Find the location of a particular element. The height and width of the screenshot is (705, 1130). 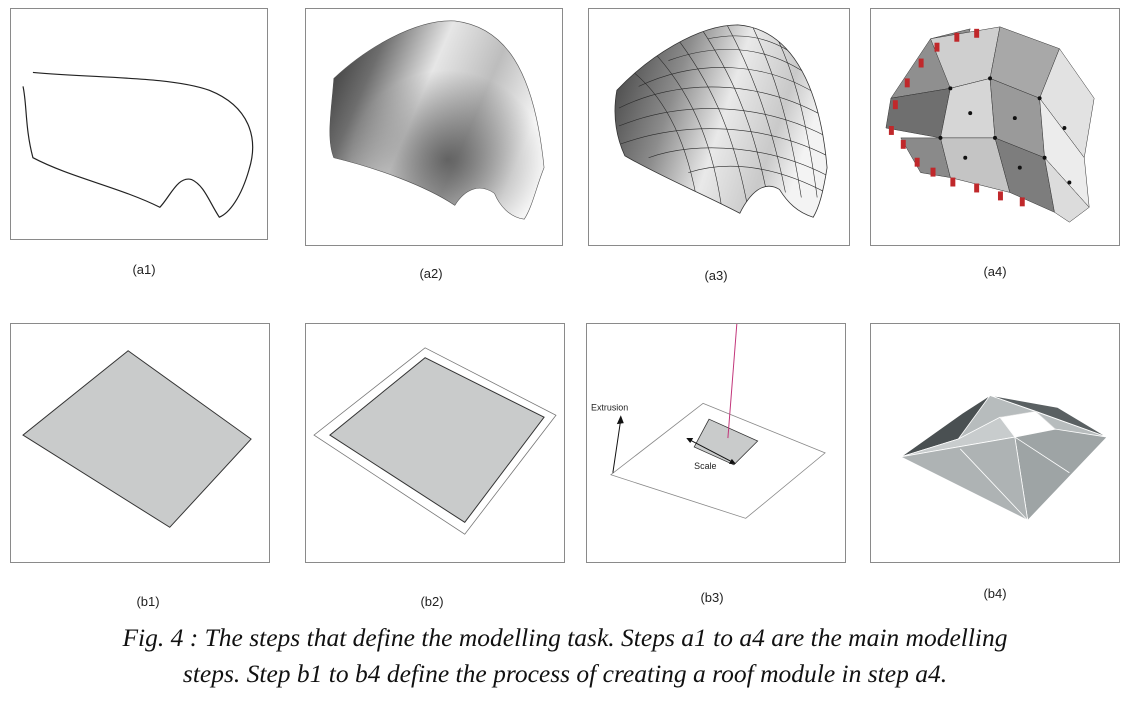

panel-b1 is located at coordinates (140, 443).